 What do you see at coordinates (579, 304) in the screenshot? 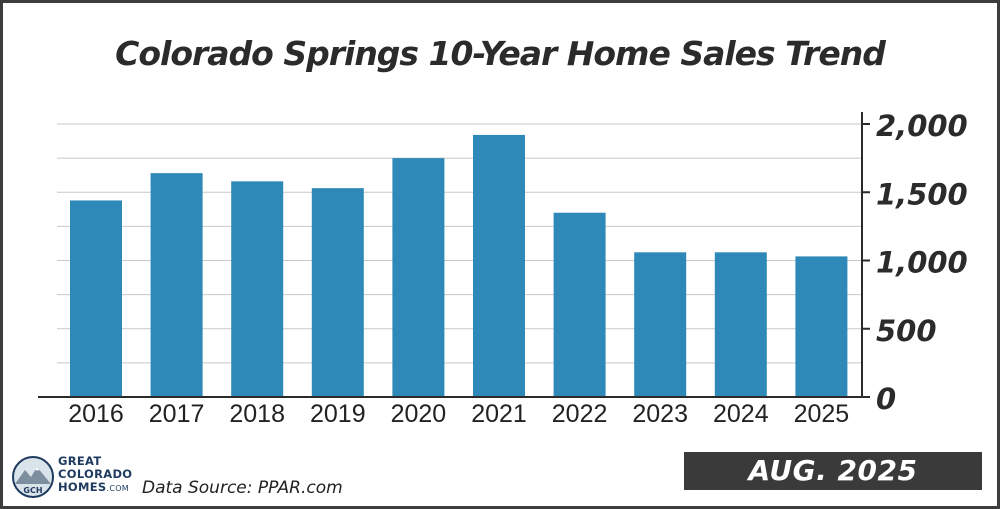
I see `bar-2022` at bounding box center [579, 304].